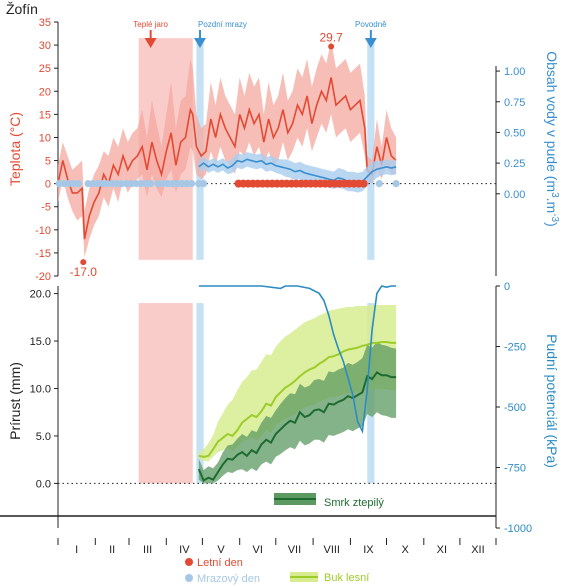 The width and height of the screenshot is (567, 587). I want to click on beech-band, so click(297, 383).